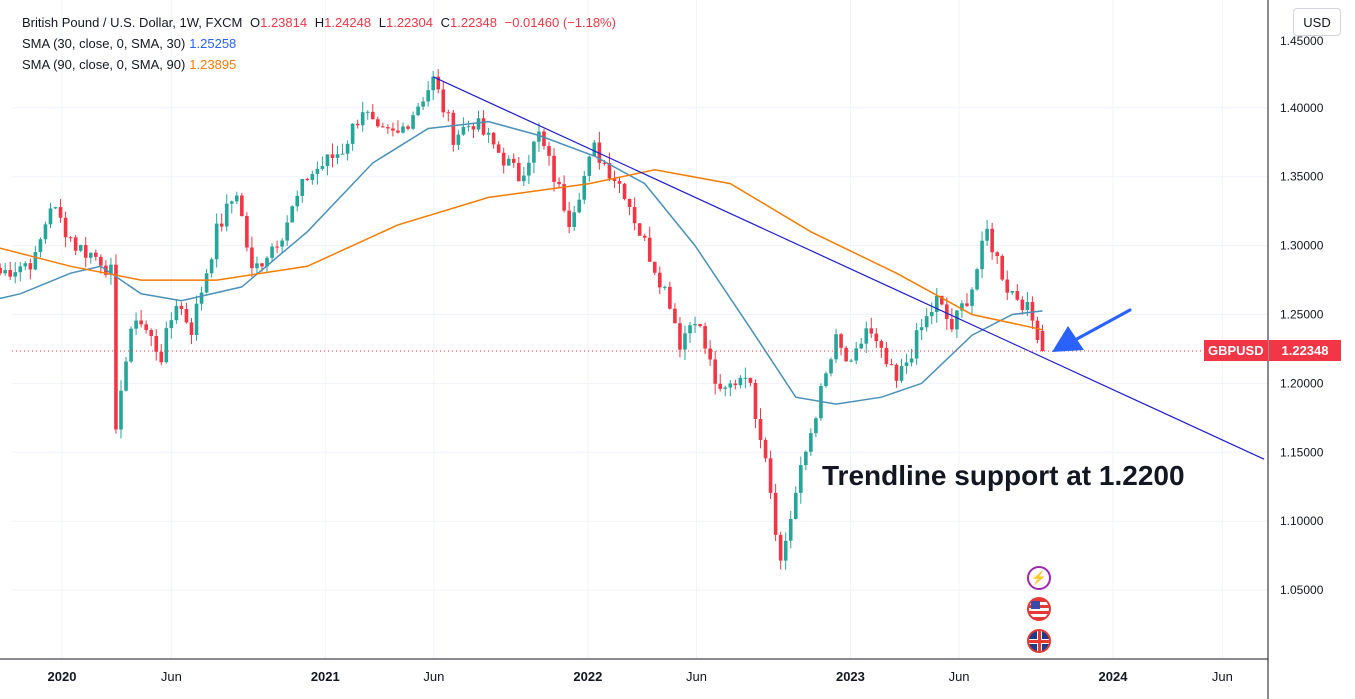 The image size is (1355, 699). Describe the element at coordinates (1068, 339) in the screenshot. I see `arrow-head` at that location.